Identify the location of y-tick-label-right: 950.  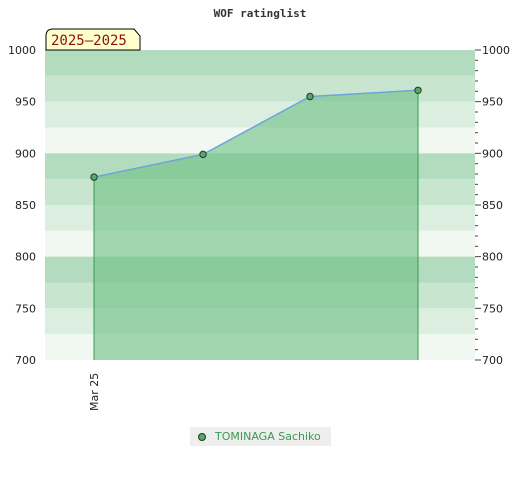
(492, 102).